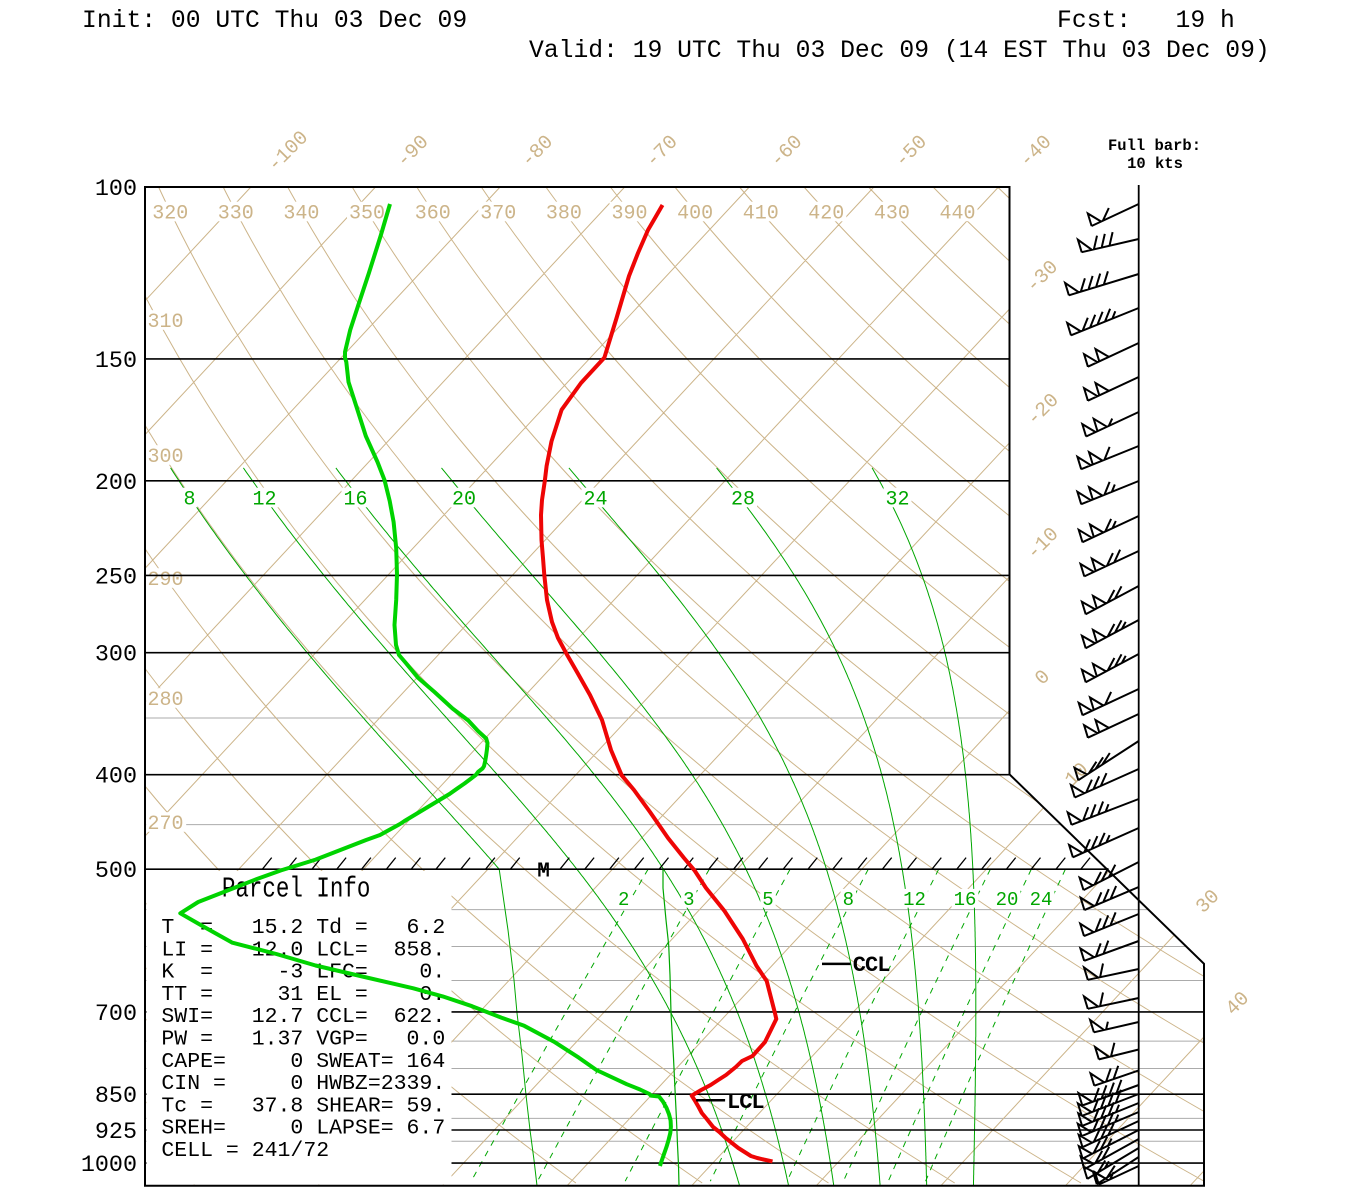 This screenshot has width=1350, height=1200. What do you see at coordinates (498, 213) in the screenshot?
I see `svg-text: 370` at bounding box center [498, 213].